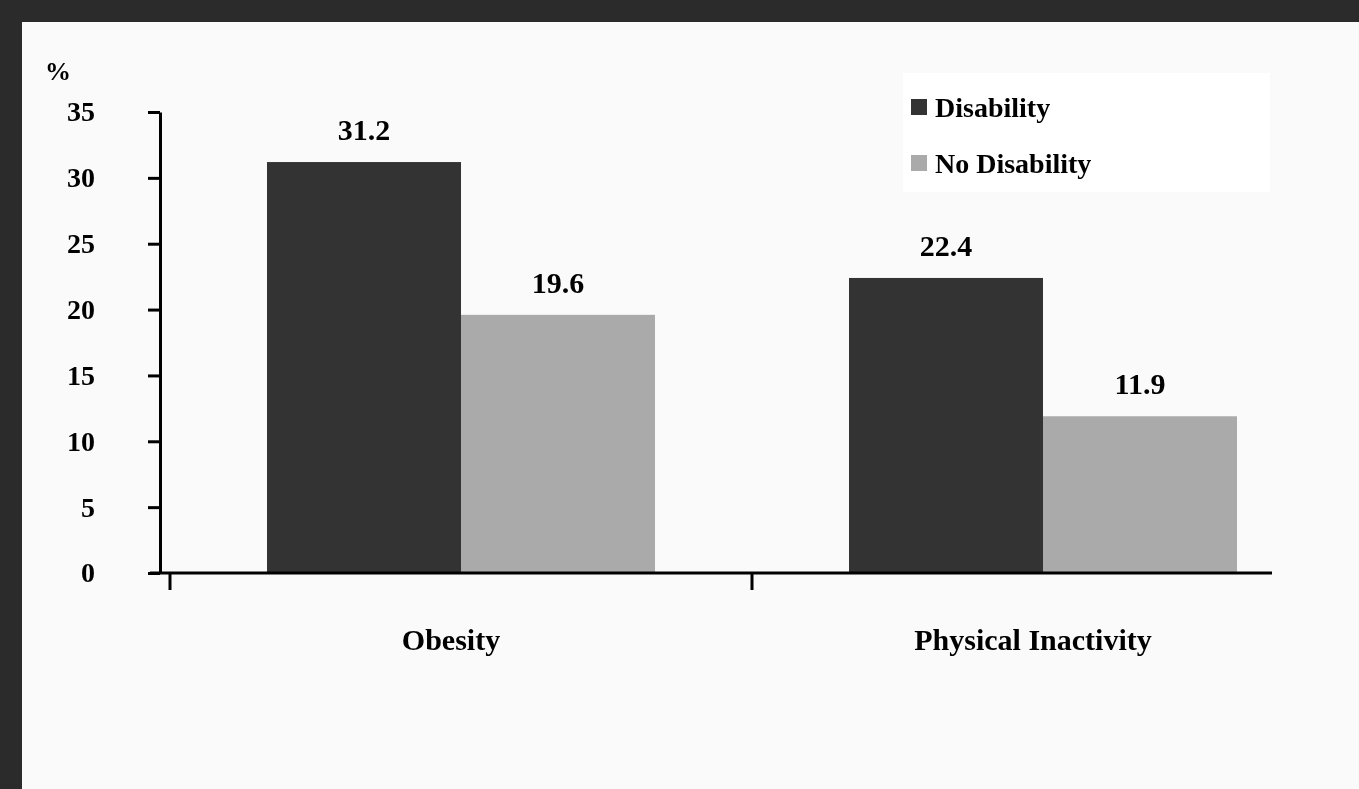 The width and height of the screenshot is (1359, 789). I want to click on data-label: 22.4, so click(946, 245).